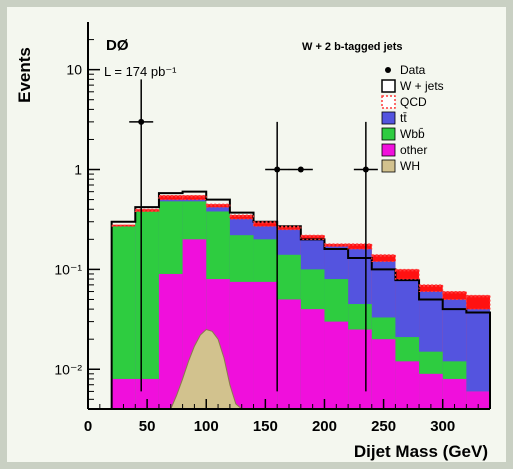 Image resolution: width=513 pixels, height=469 pixels. I want to click on y-axis-ticks: 10 1 10⁻¹ 10⁻², so click(77, 219).